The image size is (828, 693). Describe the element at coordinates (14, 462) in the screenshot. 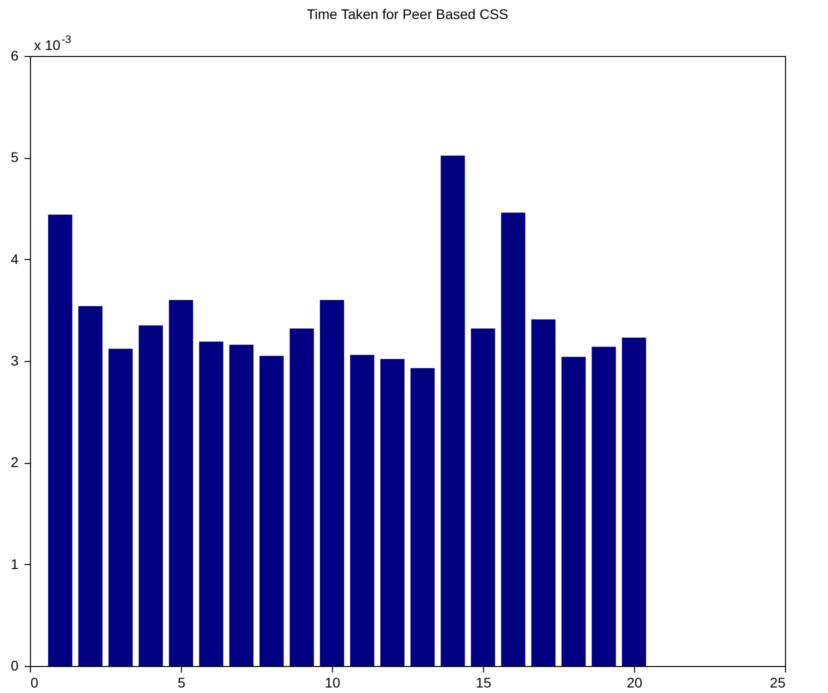

I see `y-tick-label: 2` at that location.